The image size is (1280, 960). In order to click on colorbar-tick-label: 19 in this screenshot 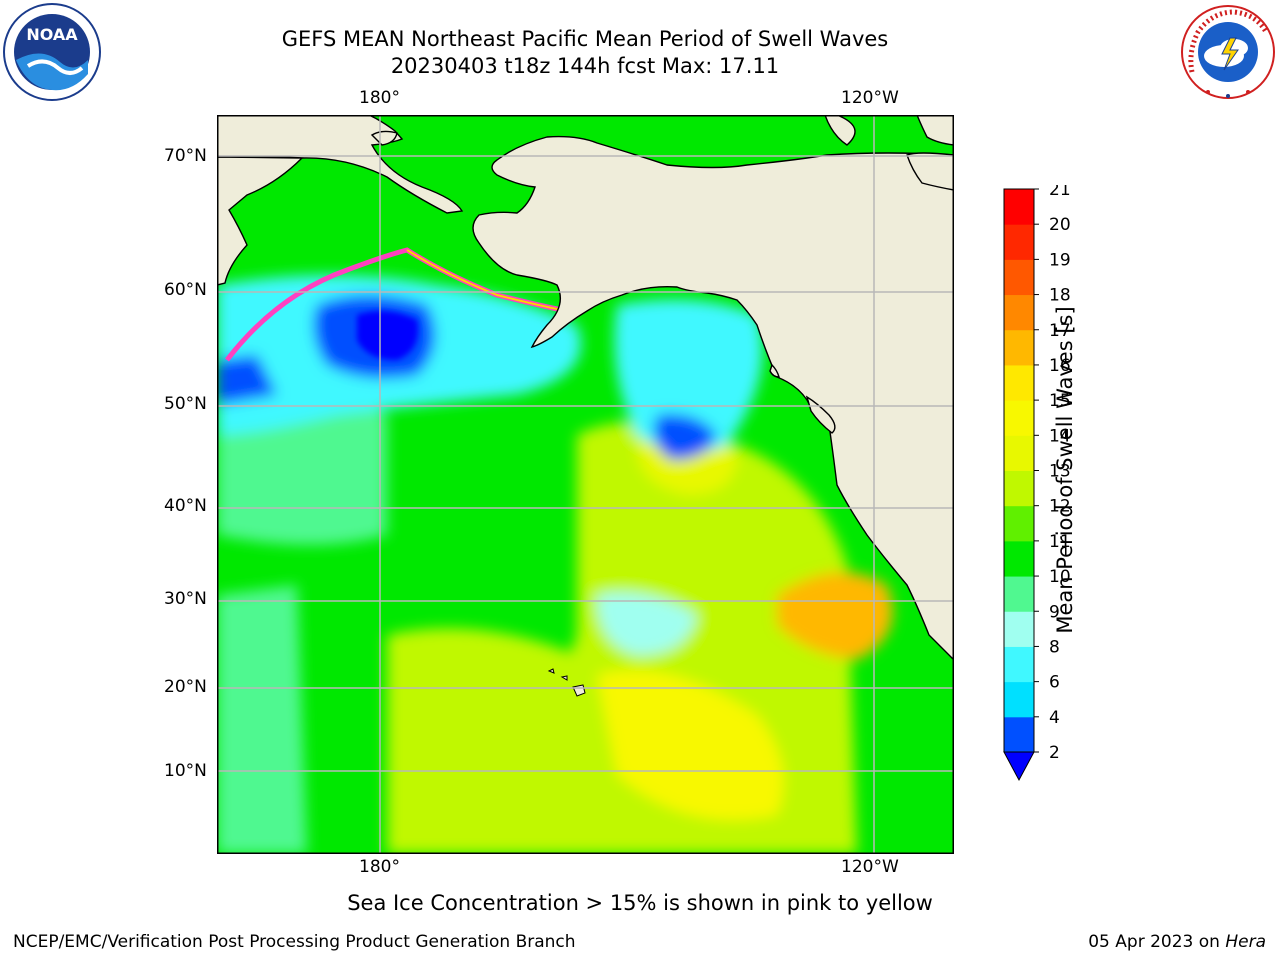, I will do `click(1059, 260)`.